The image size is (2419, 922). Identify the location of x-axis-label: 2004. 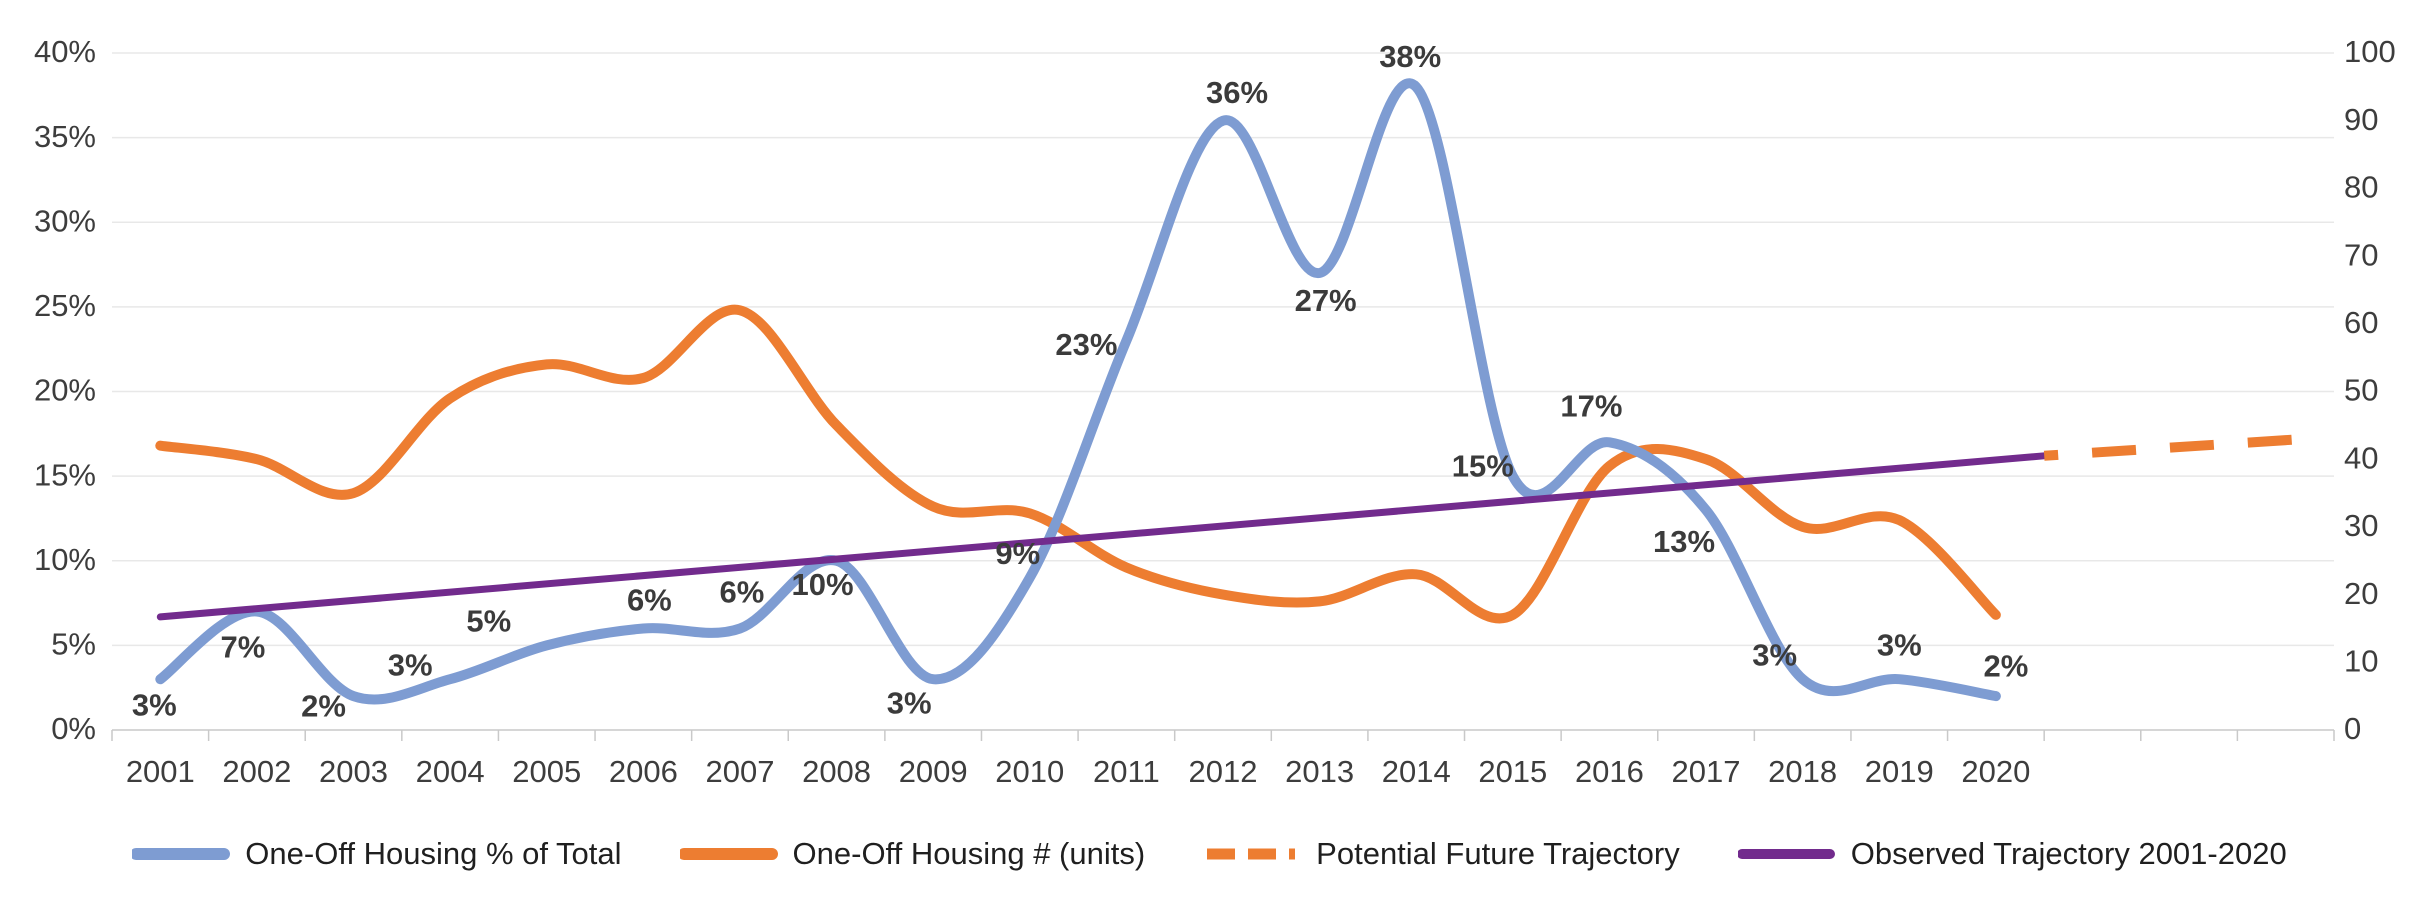
(450, 771).